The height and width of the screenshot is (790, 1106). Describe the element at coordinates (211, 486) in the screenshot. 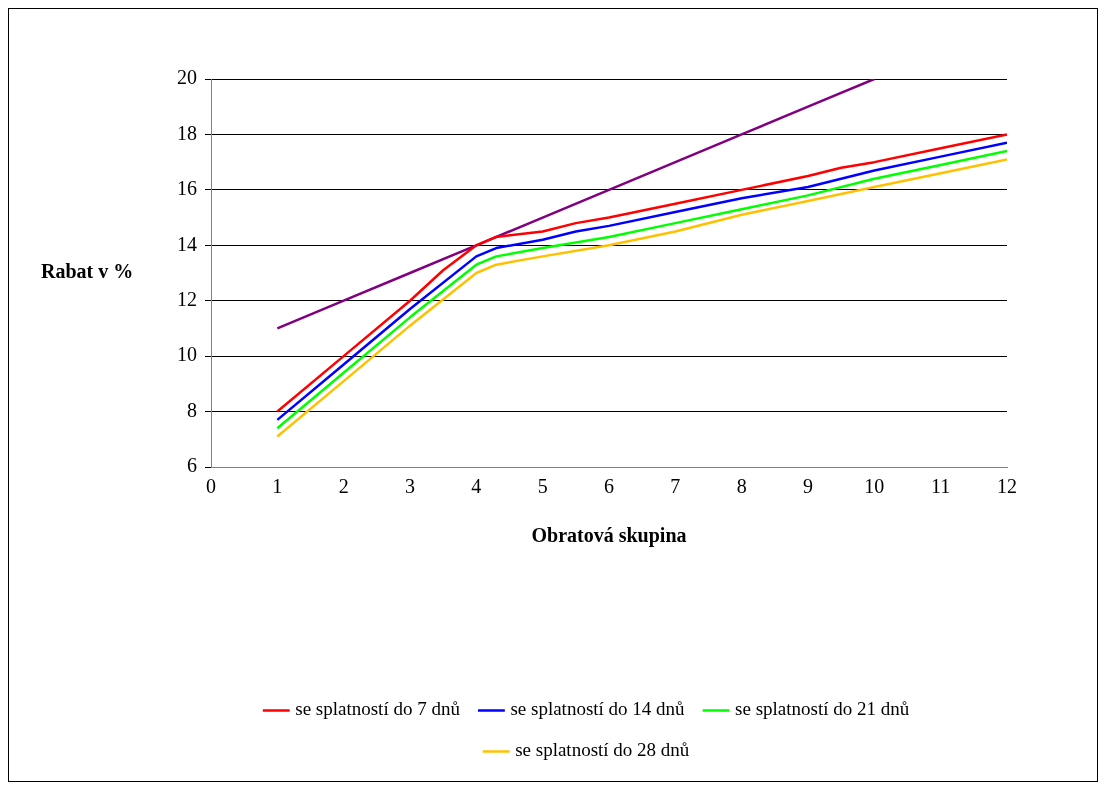

I see `x-tick-label: 0` at that location.